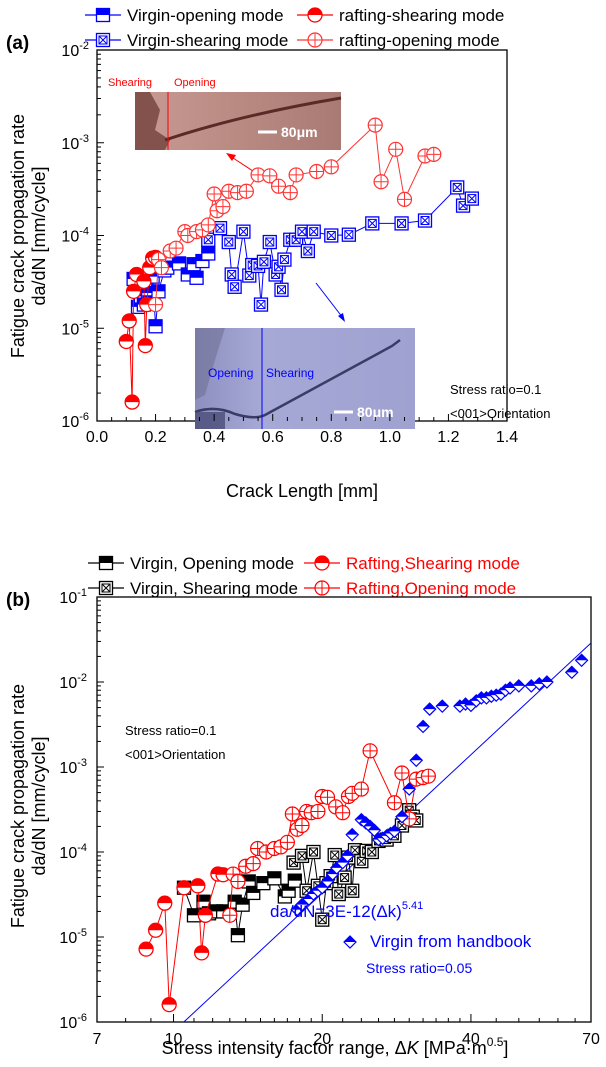 This screenshot has height=1067, width=606. I want to click on x-tick-label: 0.4, so click(214, 437).